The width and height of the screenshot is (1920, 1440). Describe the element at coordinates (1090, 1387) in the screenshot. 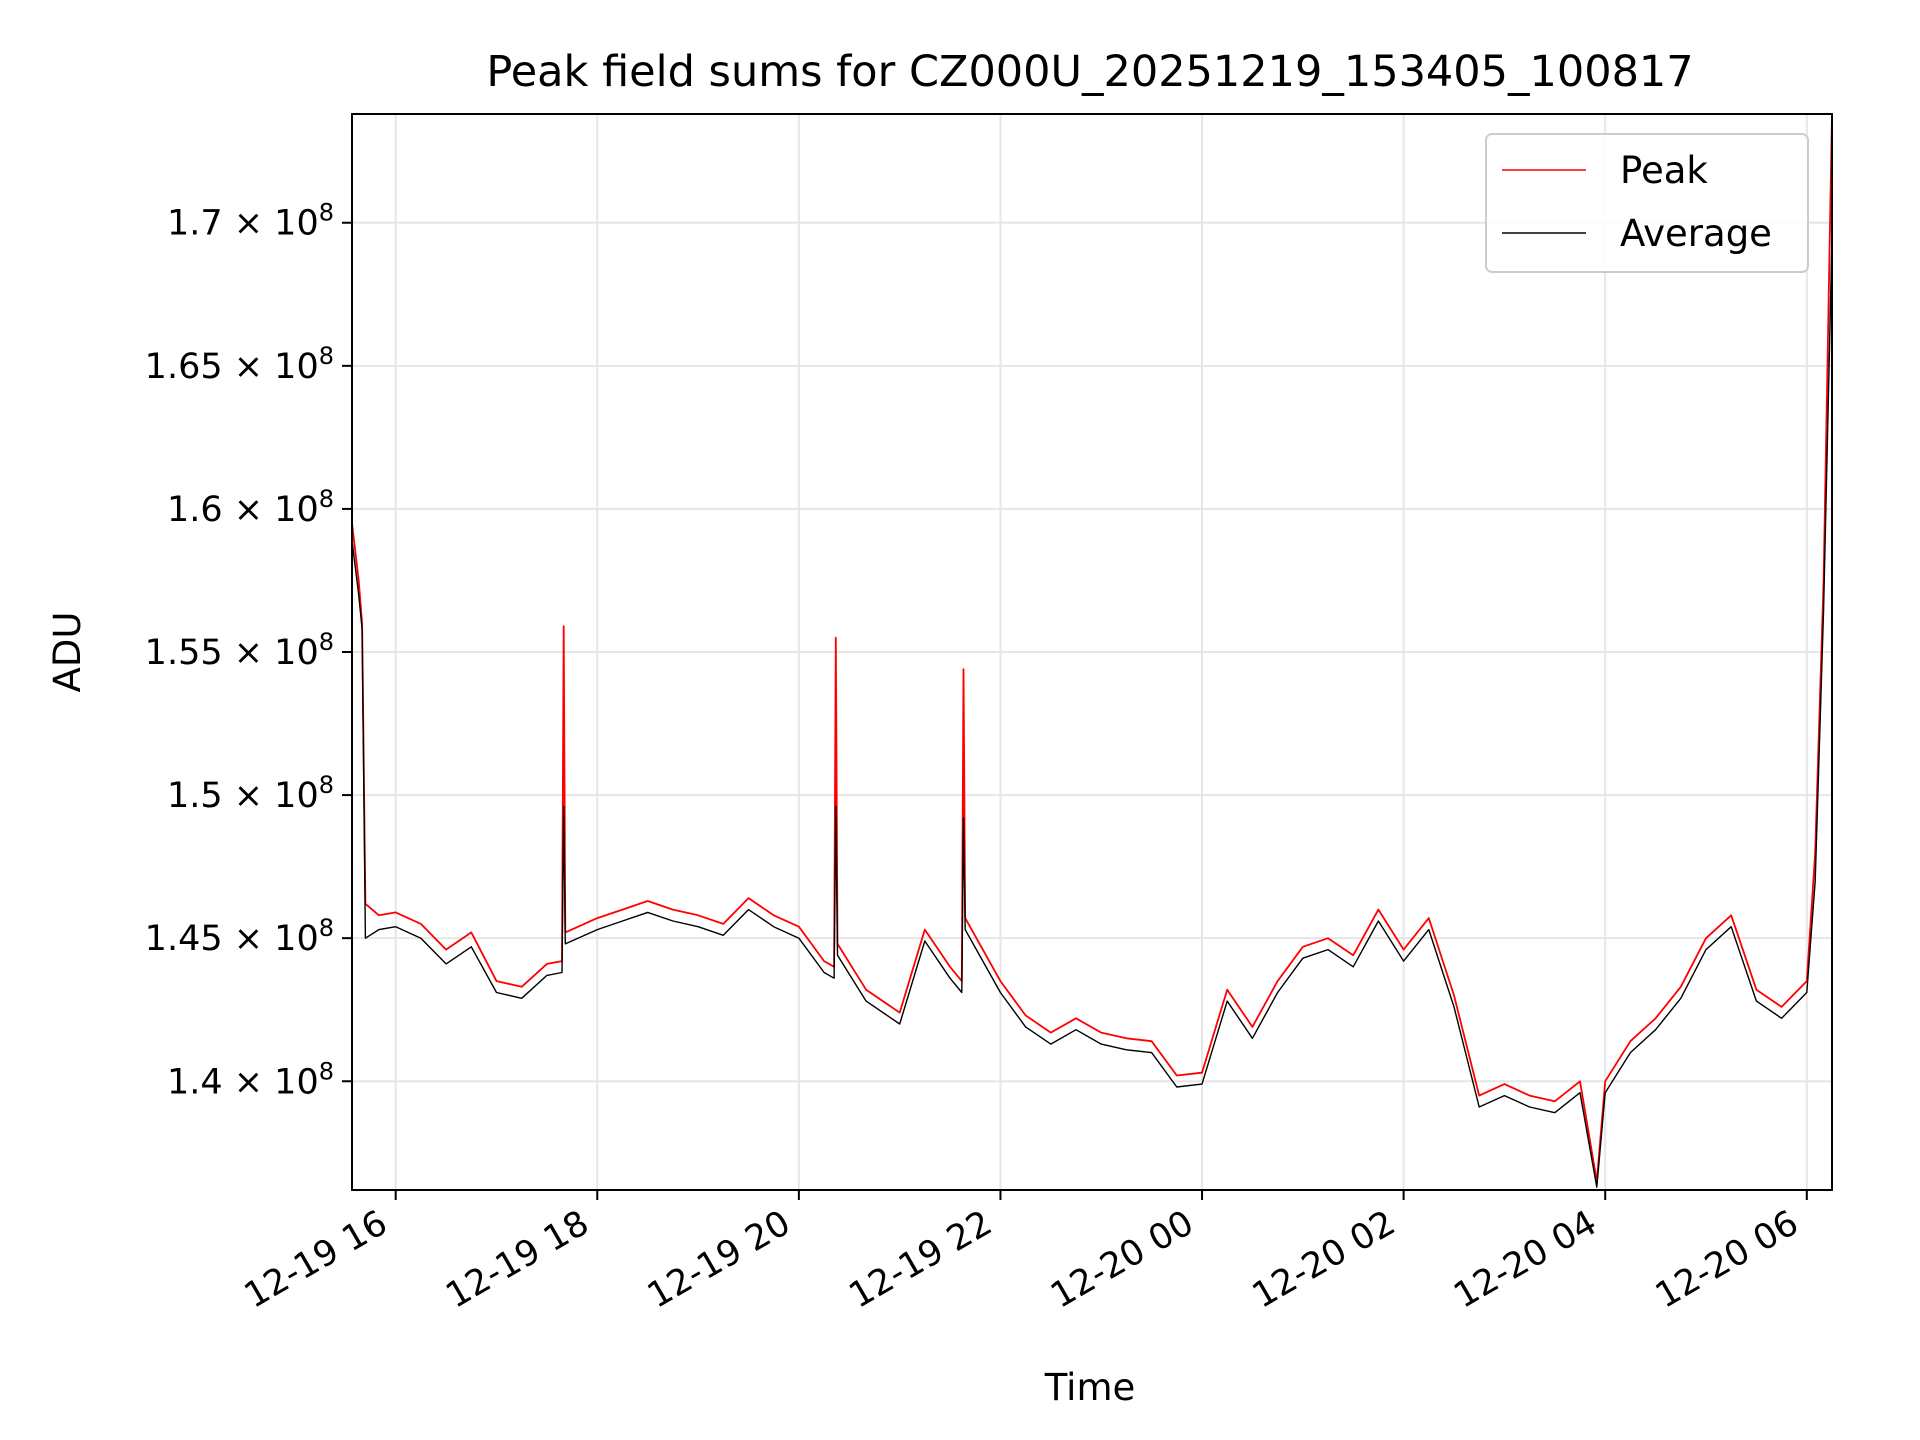

I see `x-axis-label: Time` at that location.